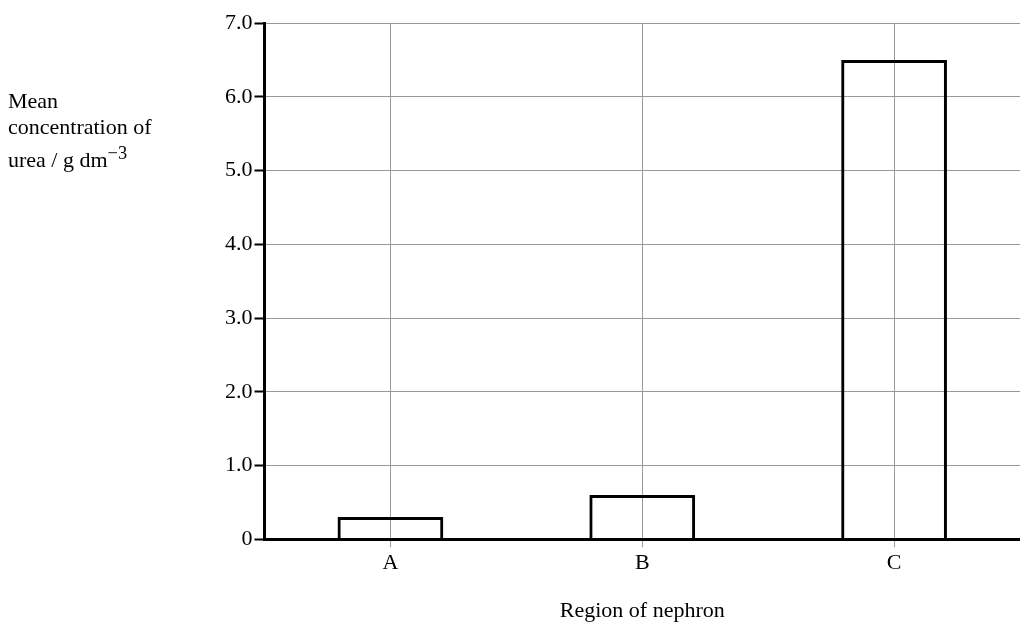  What do you see at coordinates (239, 464) in the screenshot?
I see `y-tick-label: 1.0` at bounding box center [239, 464].